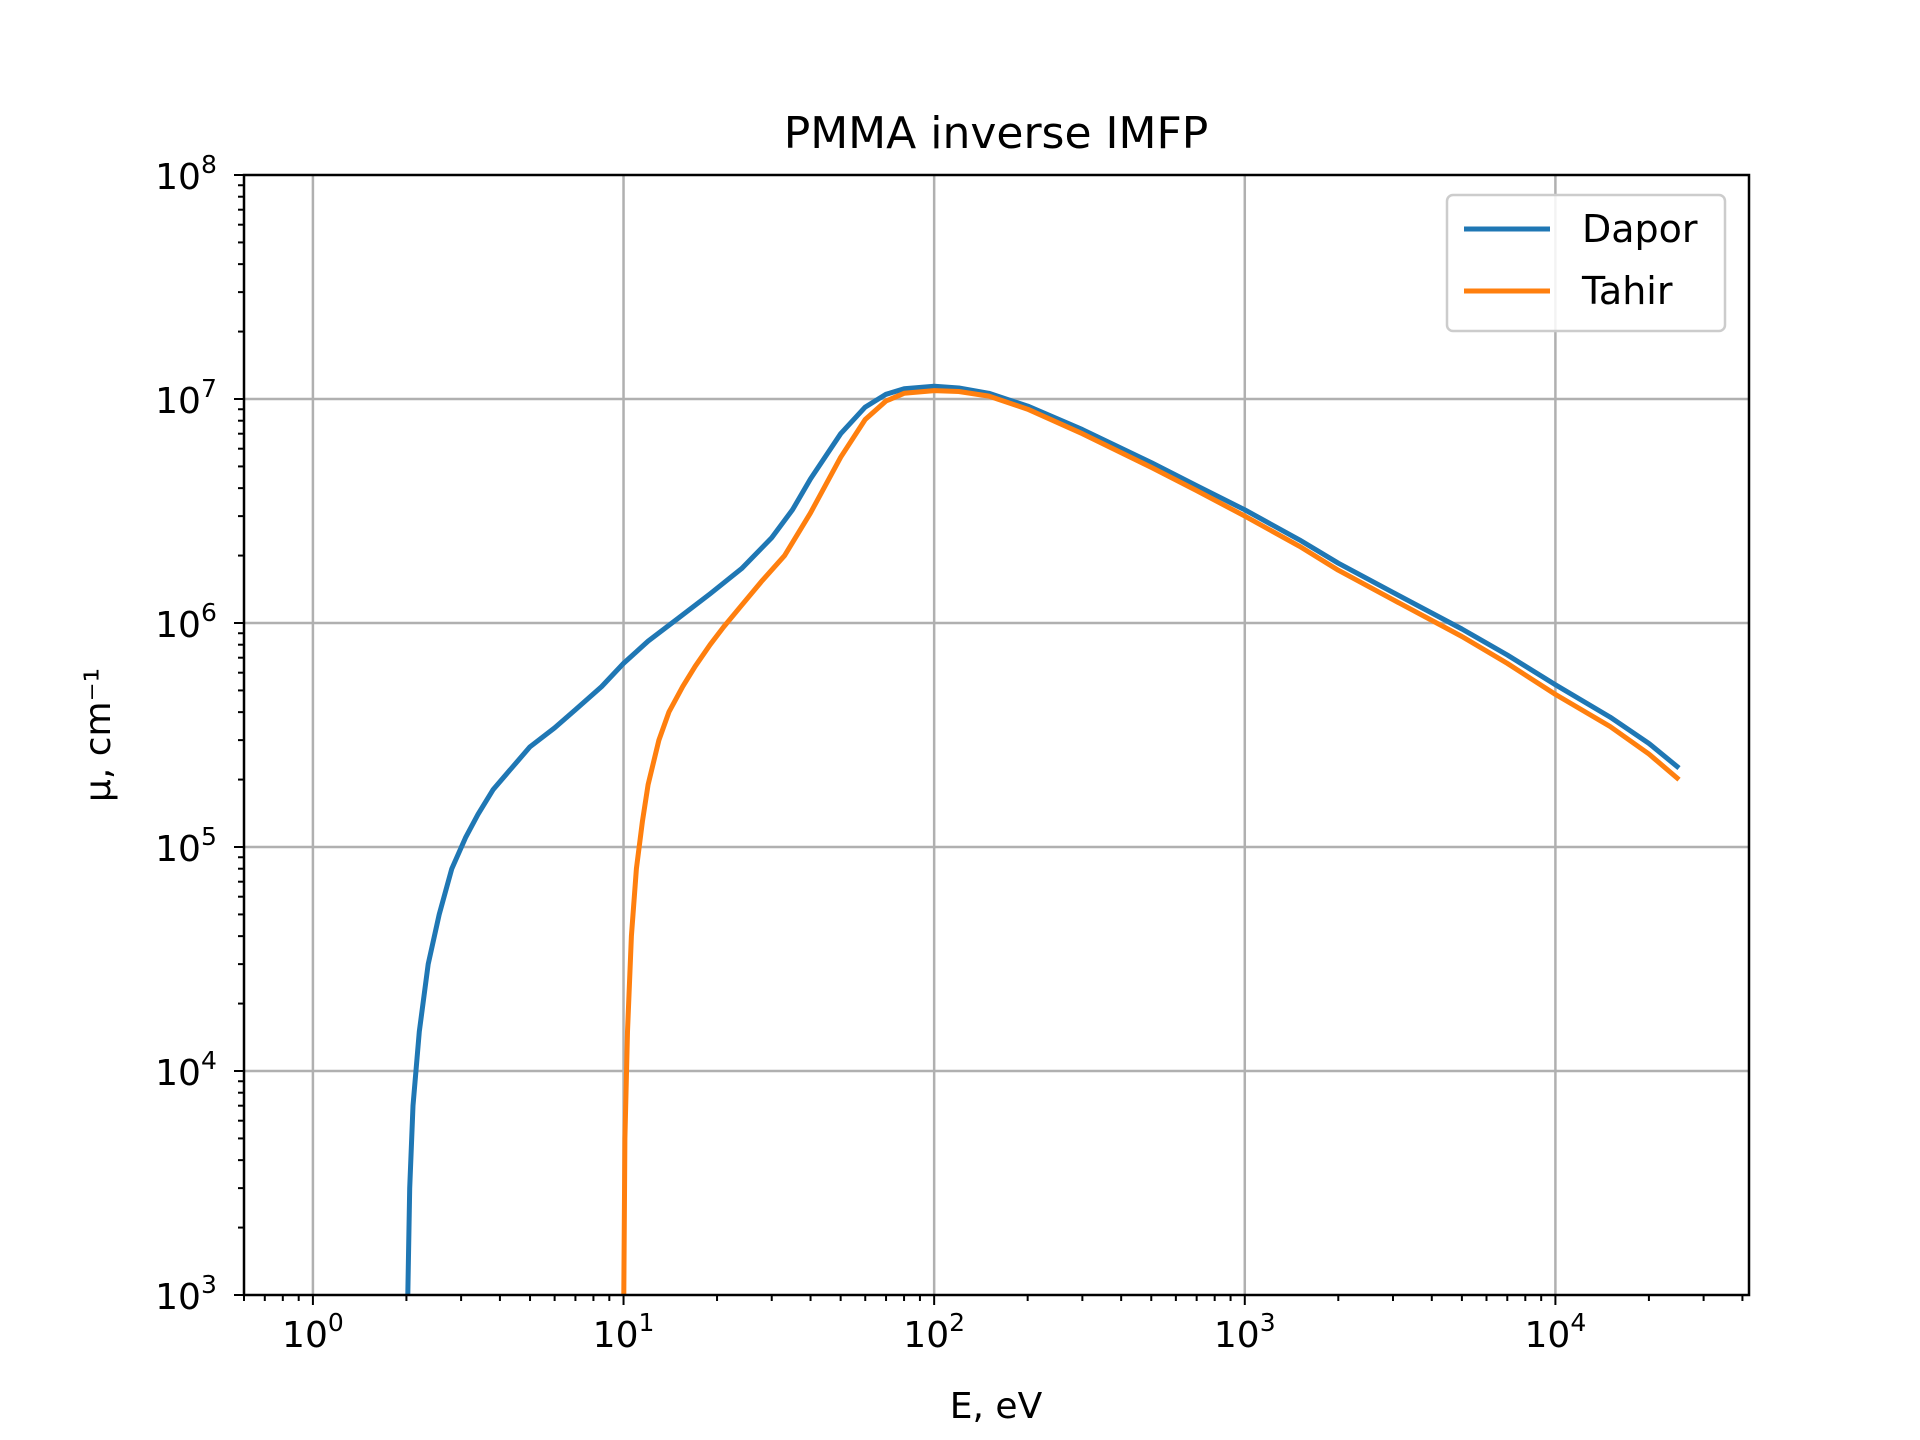 The image size is (1920, 1440). What do you see at coordinates (98, 735) in the screenshot?
I see `y-axis-label: μ, cm⁻¹` at bounding box center [98, 735].